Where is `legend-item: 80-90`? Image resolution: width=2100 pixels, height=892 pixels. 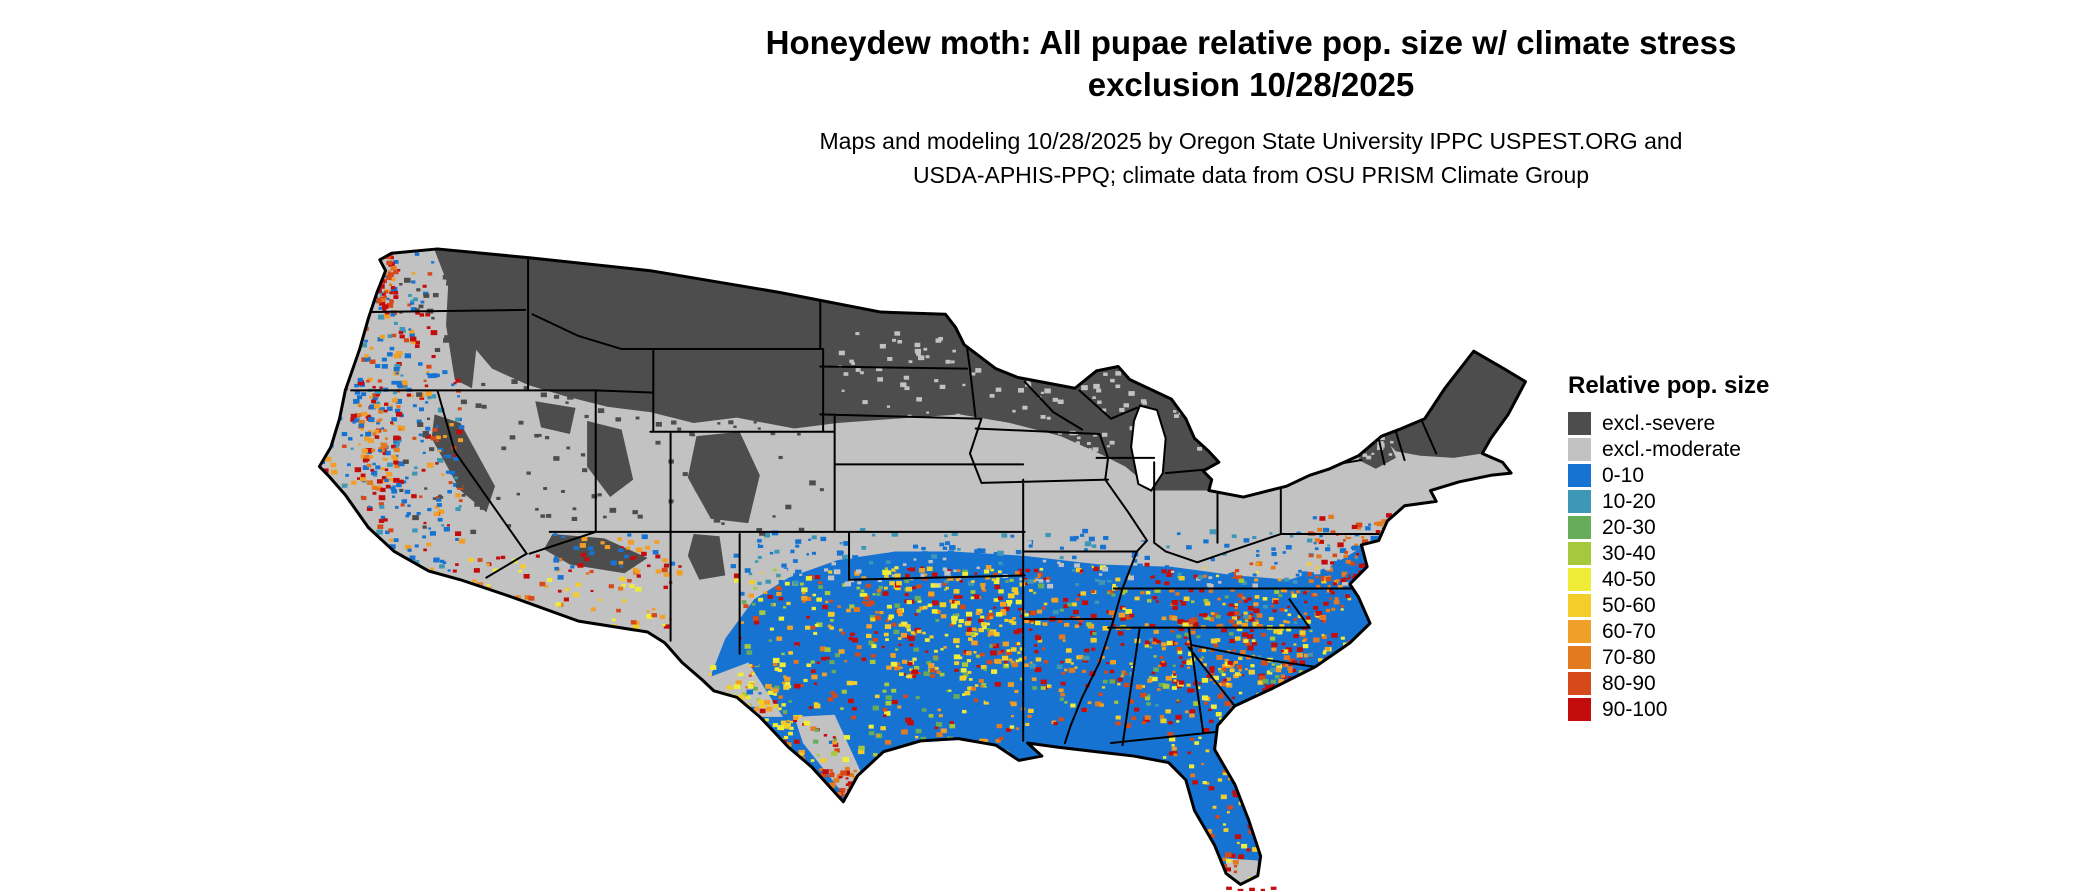 legend-item: 80-90 is located at coordinates (1668, 683).